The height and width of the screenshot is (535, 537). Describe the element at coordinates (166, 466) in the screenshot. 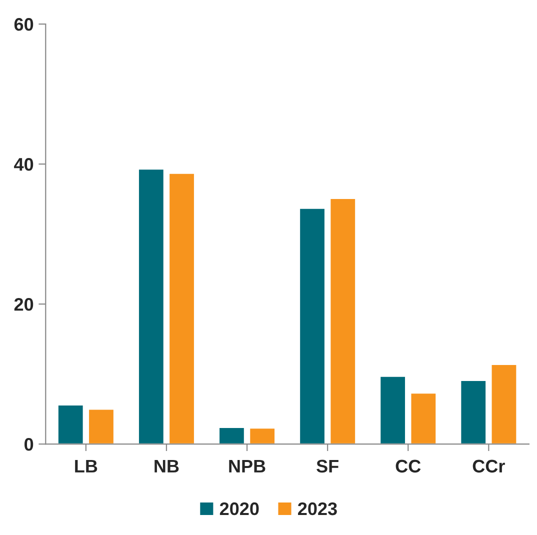

I see `x-tick-label: NB` at that location.